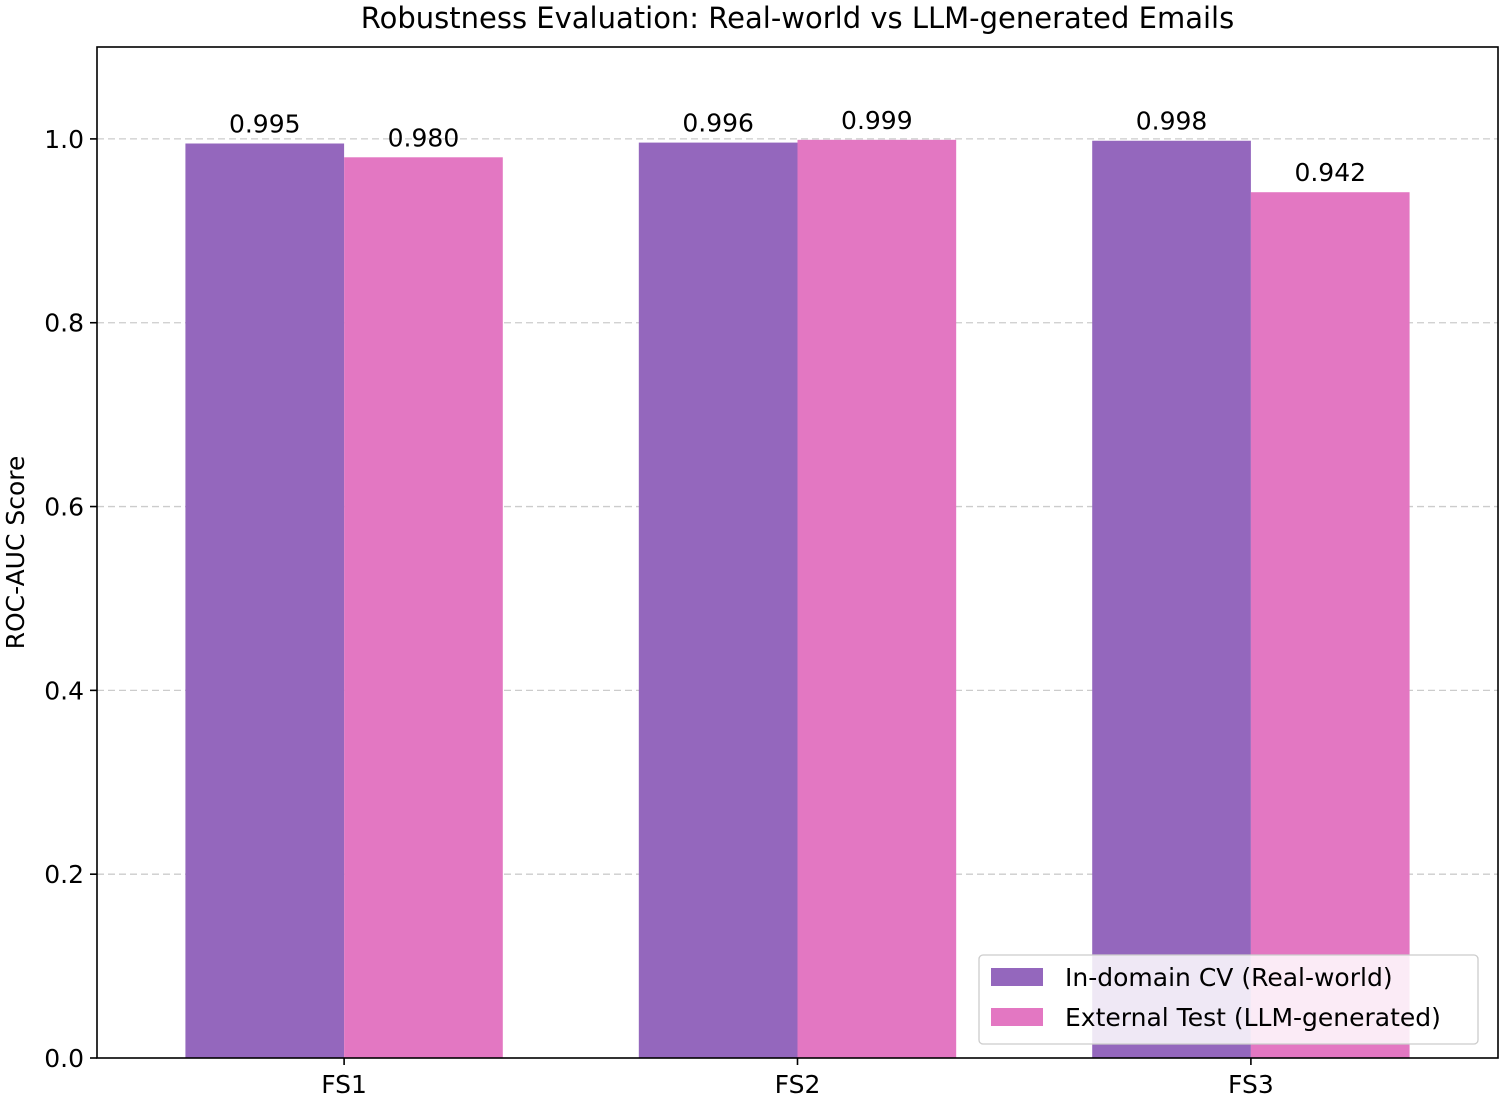 This screenshot has width=1500, height=1103. What do you see at coordinates (1017, 977) in the screenshot?
I see `legend-swatch-in-domain` at bounding box center [1017, 977].